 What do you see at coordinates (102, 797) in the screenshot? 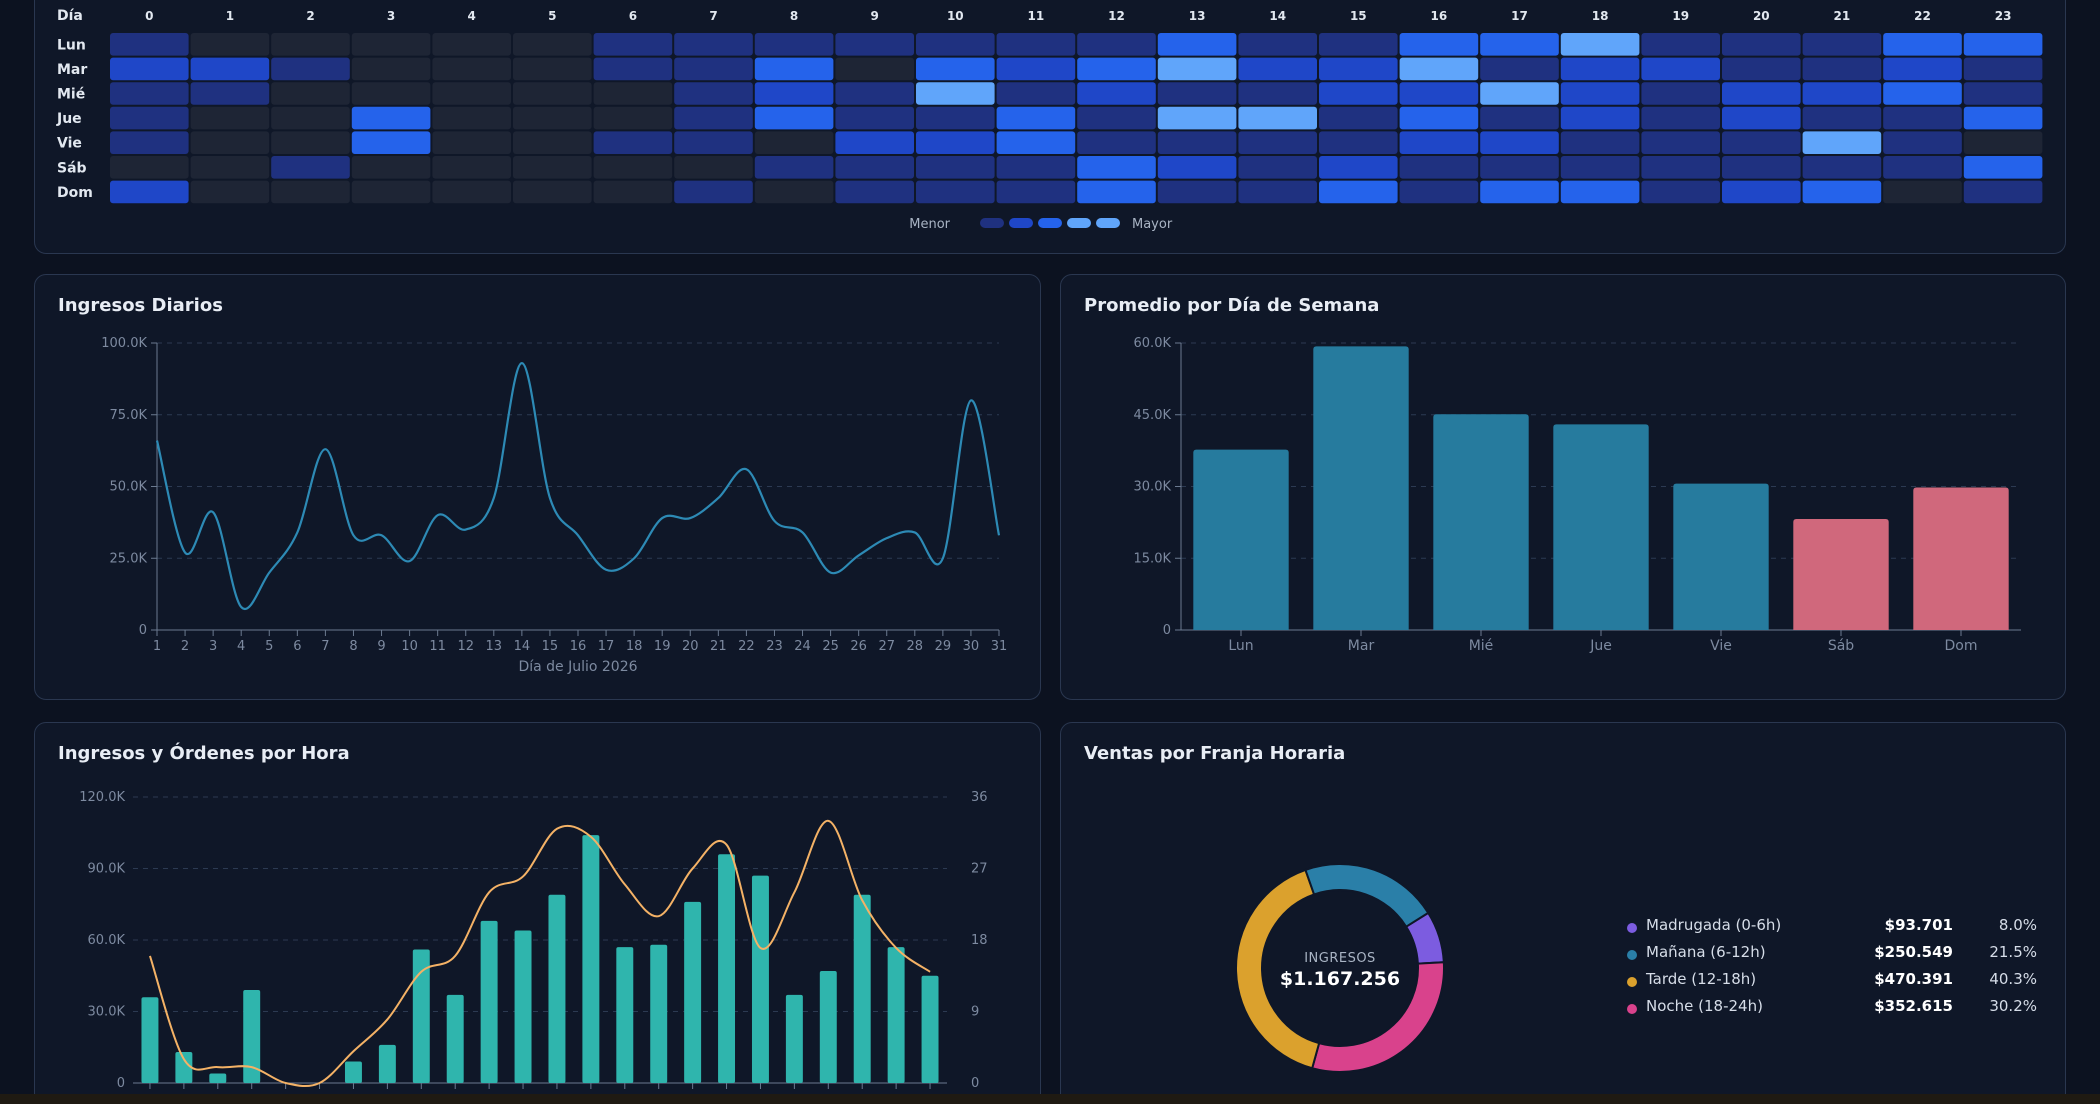
I see `hourly-left-tick-label: 120.0K` at bounding box center [102, 797].